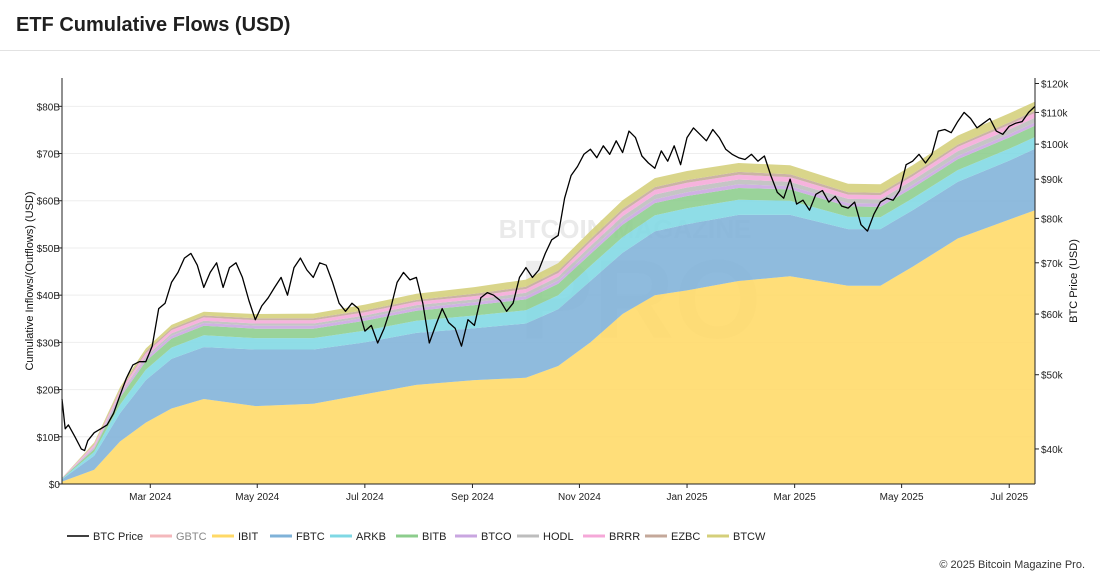 The height and width of the screenshot is (577, 1100). Describe the element at coordinates (1074, 281) in the screenshot. I see `y2-axis-title: BTC Price (USD)` at that location.